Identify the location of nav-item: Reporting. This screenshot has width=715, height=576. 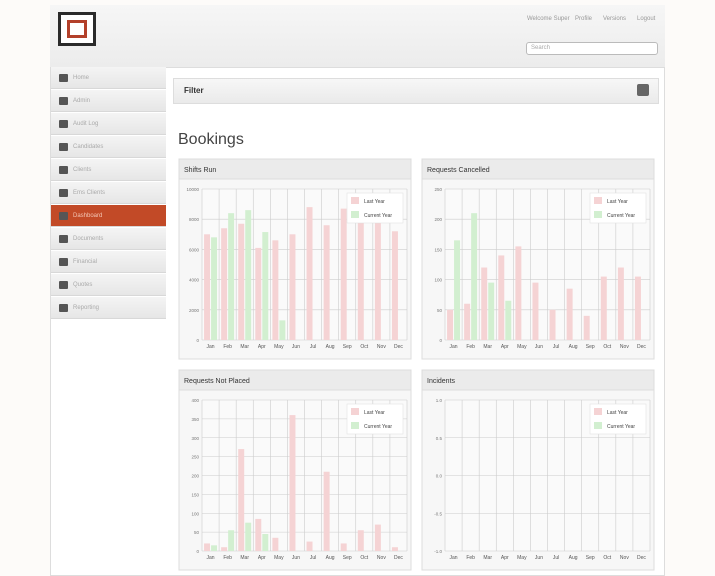
(108, 308).